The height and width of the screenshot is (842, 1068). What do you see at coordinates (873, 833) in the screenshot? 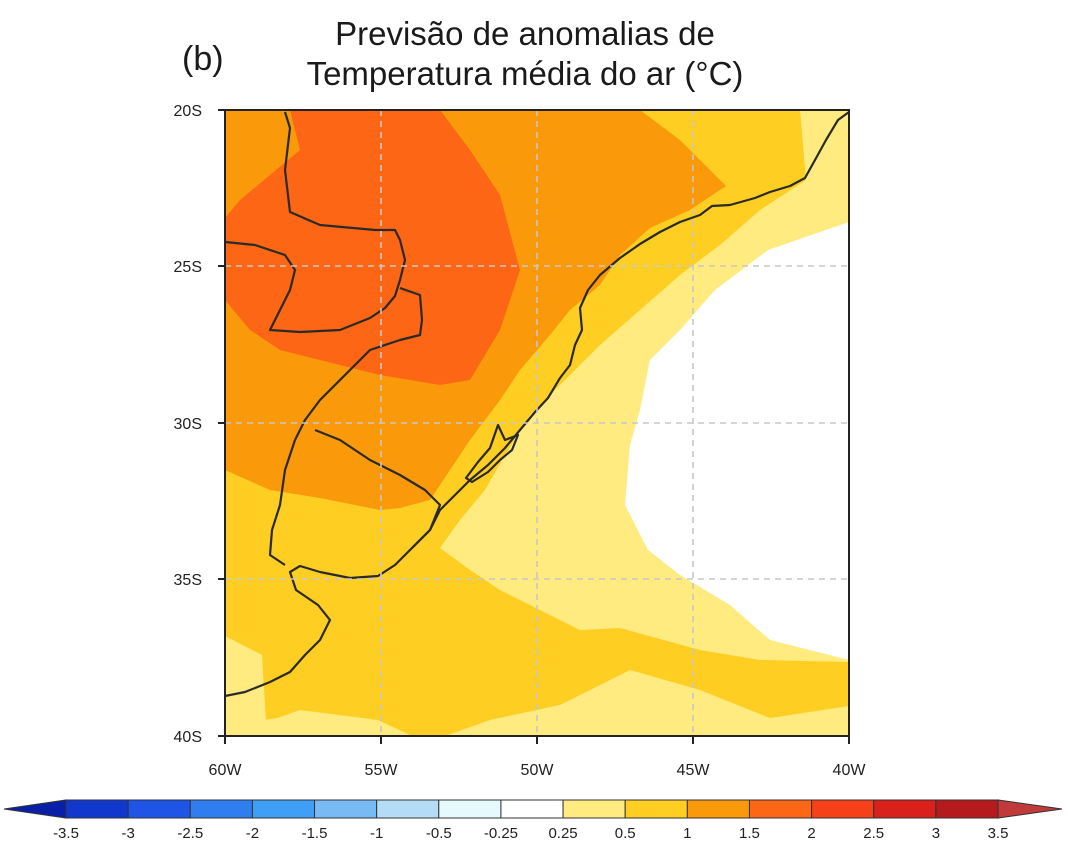
I see `colorbar-label: 2.5` at bounding box center [873, 833].